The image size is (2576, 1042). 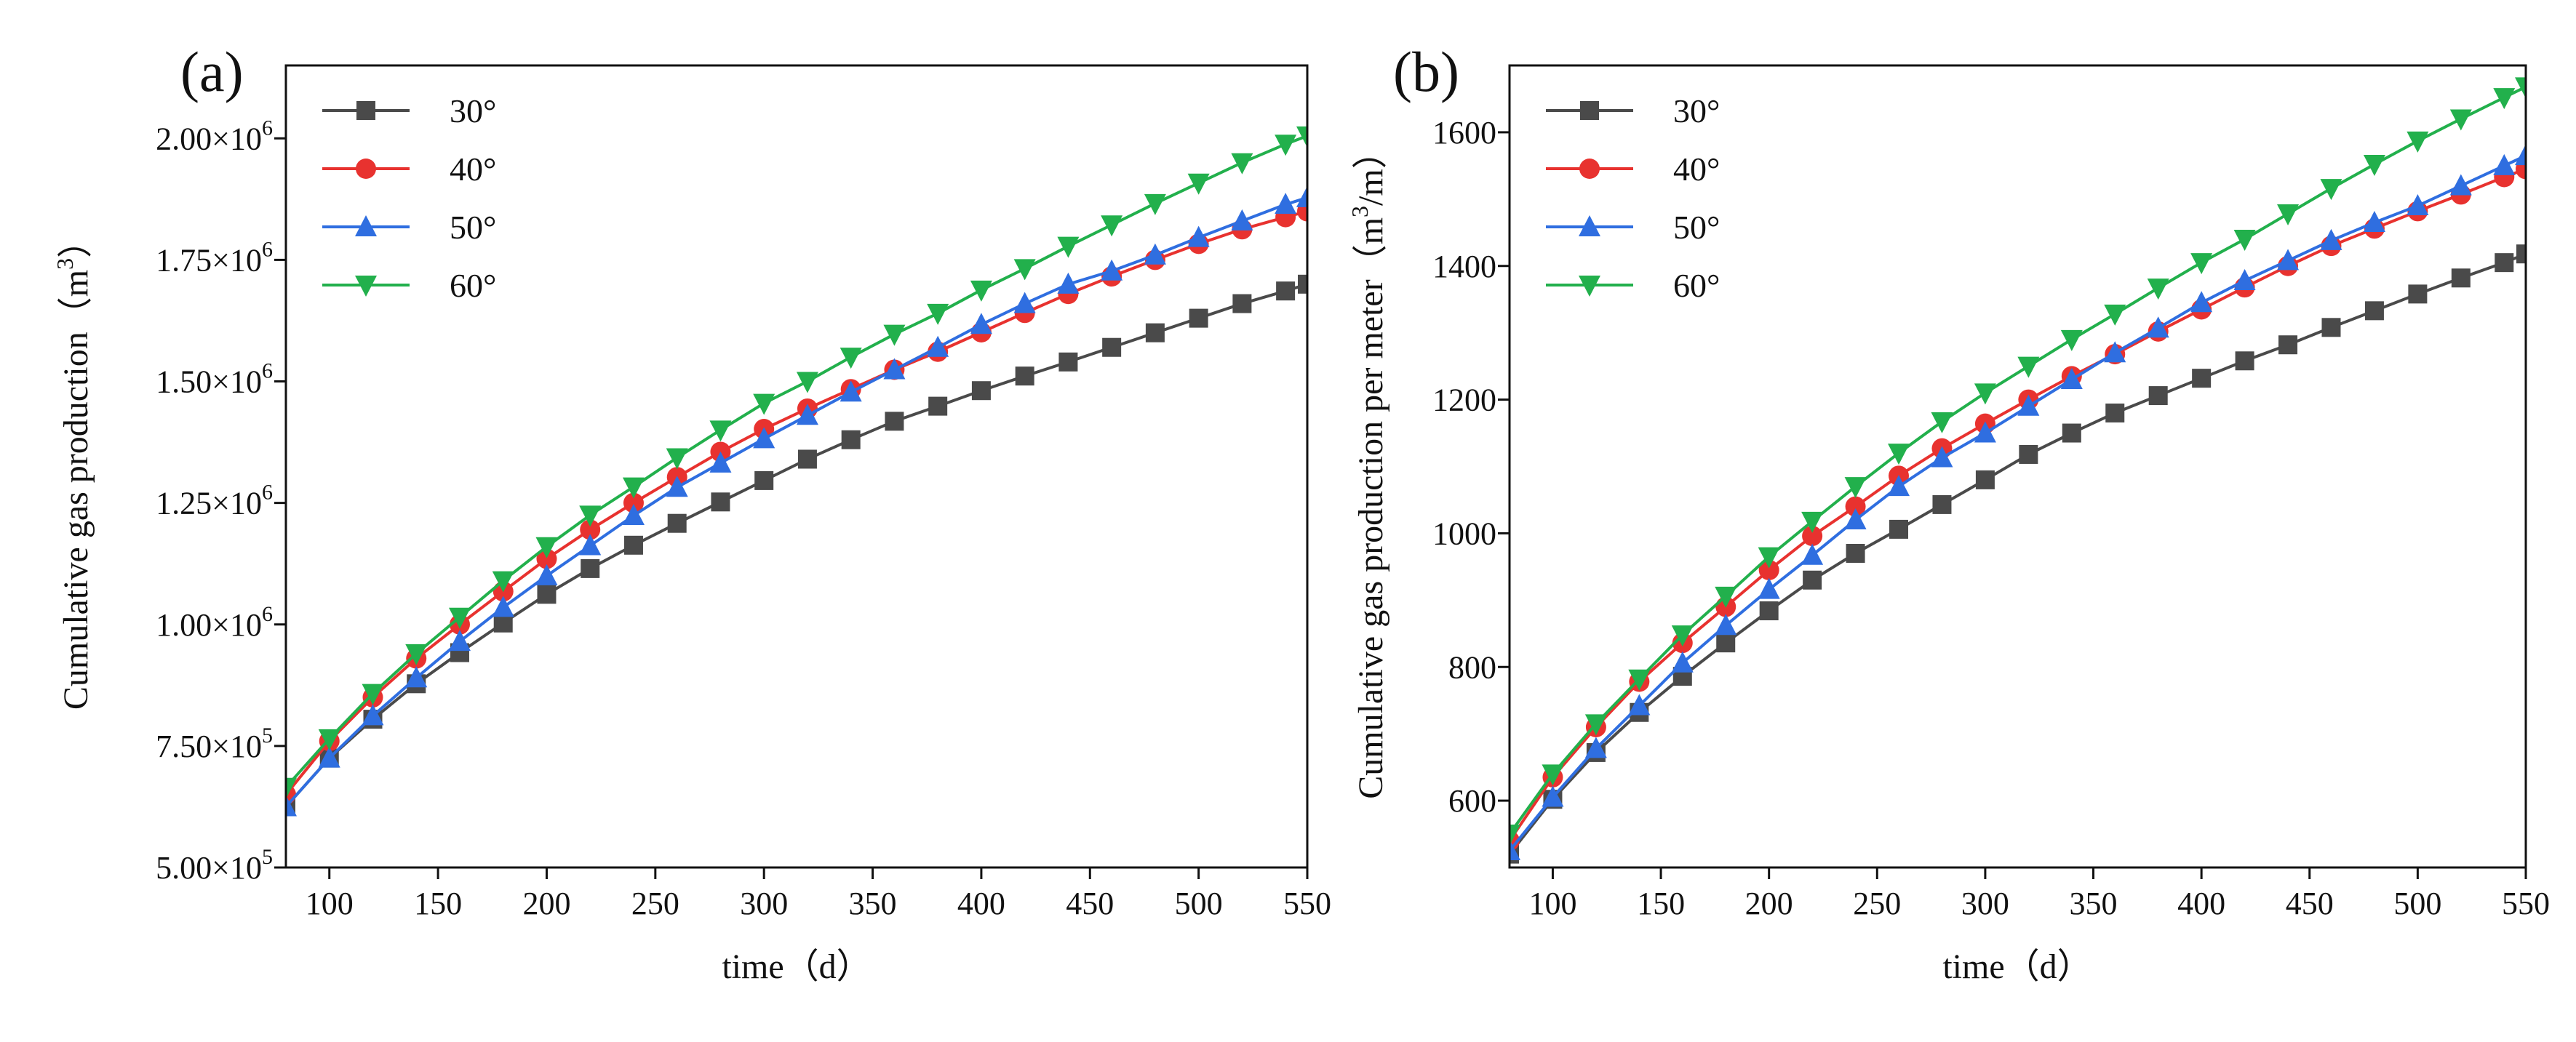 I want to click on y-tick-label-a-6: 2.00×10⁶, so click(x=214, y=136).